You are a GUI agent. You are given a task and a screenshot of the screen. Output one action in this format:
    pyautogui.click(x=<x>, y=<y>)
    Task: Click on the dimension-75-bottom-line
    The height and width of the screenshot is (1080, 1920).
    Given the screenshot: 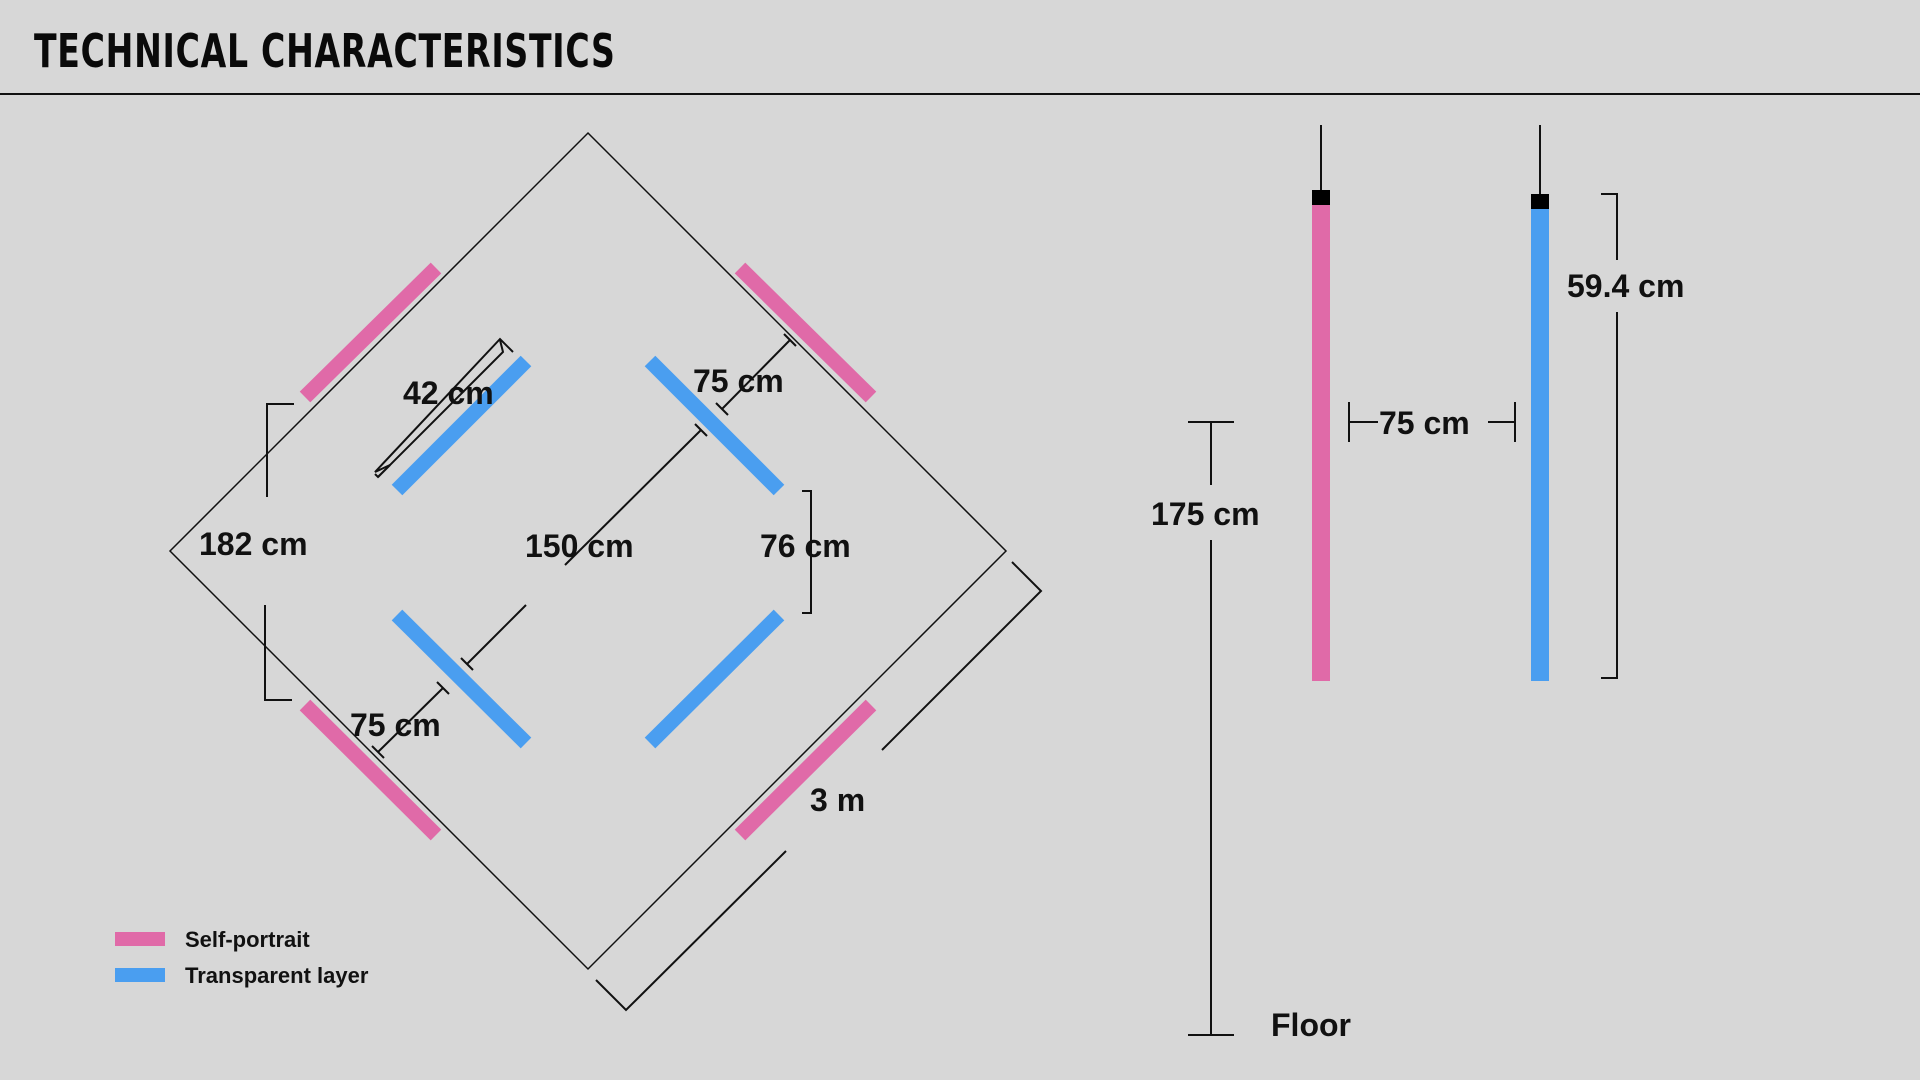 What is the action you would take?
    pyautogui.click(x=410, y=720)
    